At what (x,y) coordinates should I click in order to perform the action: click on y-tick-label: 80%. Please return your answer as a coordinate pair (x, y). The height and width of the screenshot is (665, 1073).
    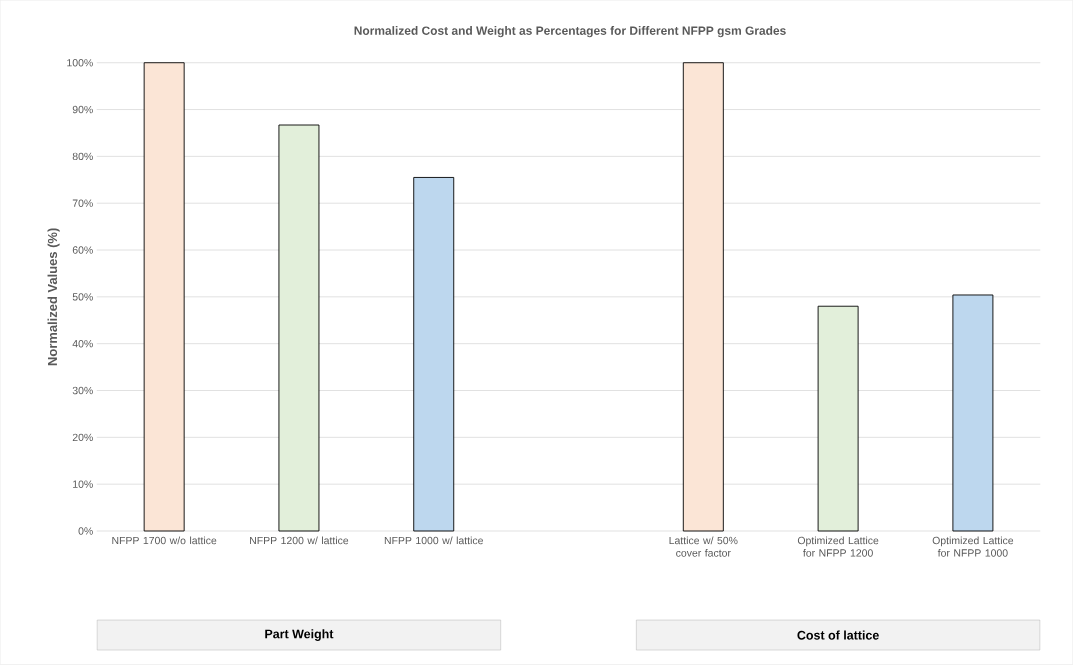
    Looking at the image, I should click on (82, 156).